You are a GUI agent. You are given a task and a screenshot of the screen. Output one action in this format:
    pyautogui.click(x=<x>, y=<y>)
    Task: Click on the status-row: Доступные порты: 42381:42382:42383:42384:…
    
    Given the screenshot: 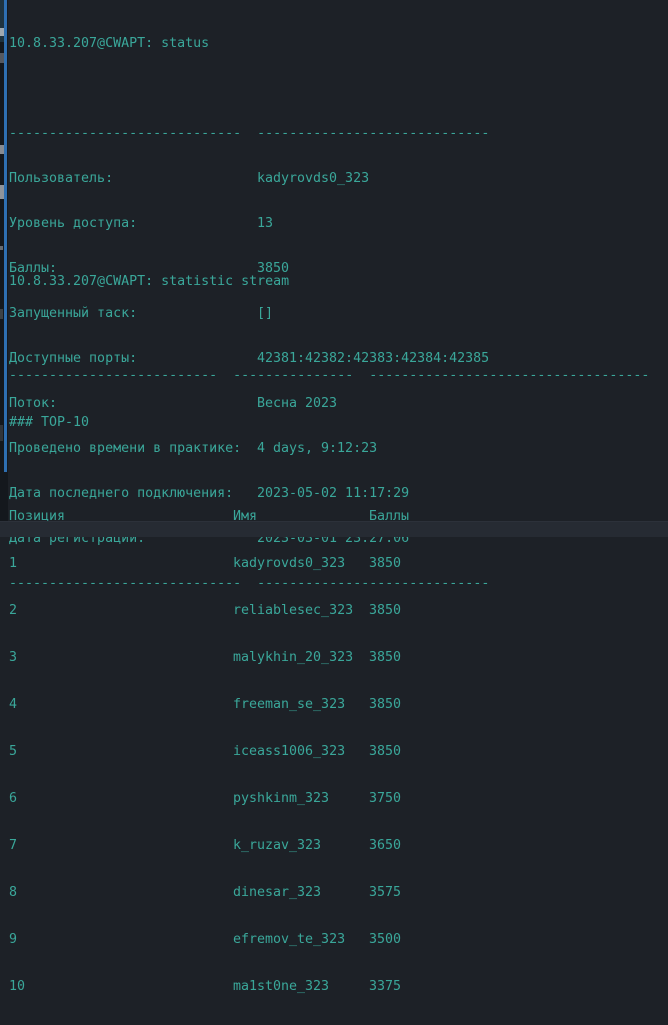 What is the action you would take?
    pyautogui.click(x=249, y=358)
    